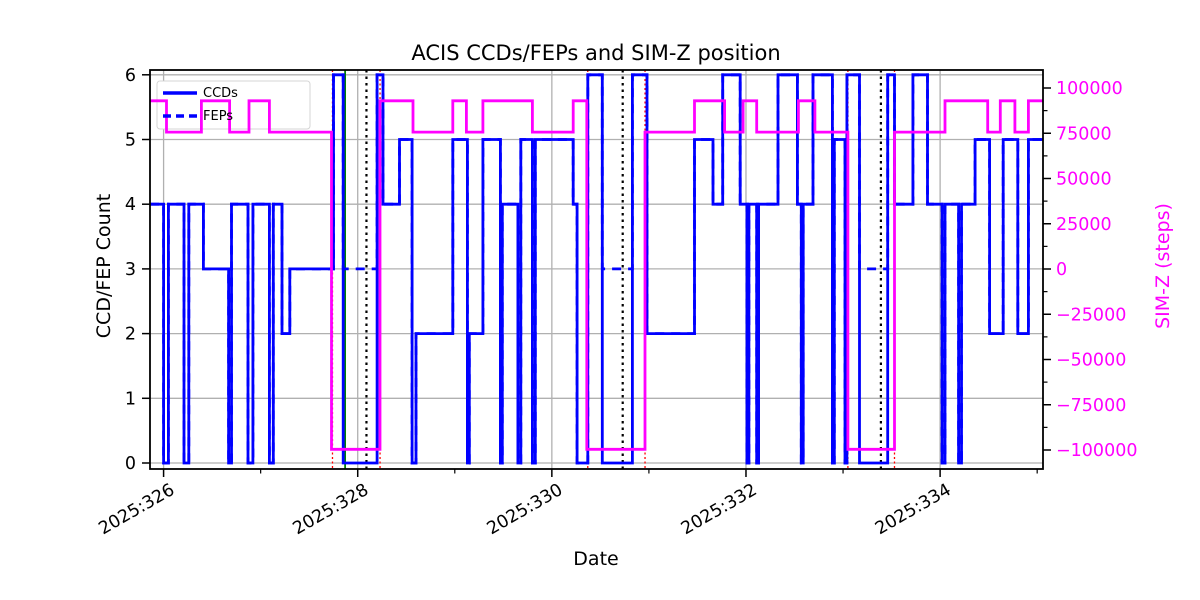 This screenshot has width=1200, height=600. What do you see at coordinates (1096, 451) in the screenshot?
I see `y-right-tick-label: −100000` at bounding box center [1096, 451].